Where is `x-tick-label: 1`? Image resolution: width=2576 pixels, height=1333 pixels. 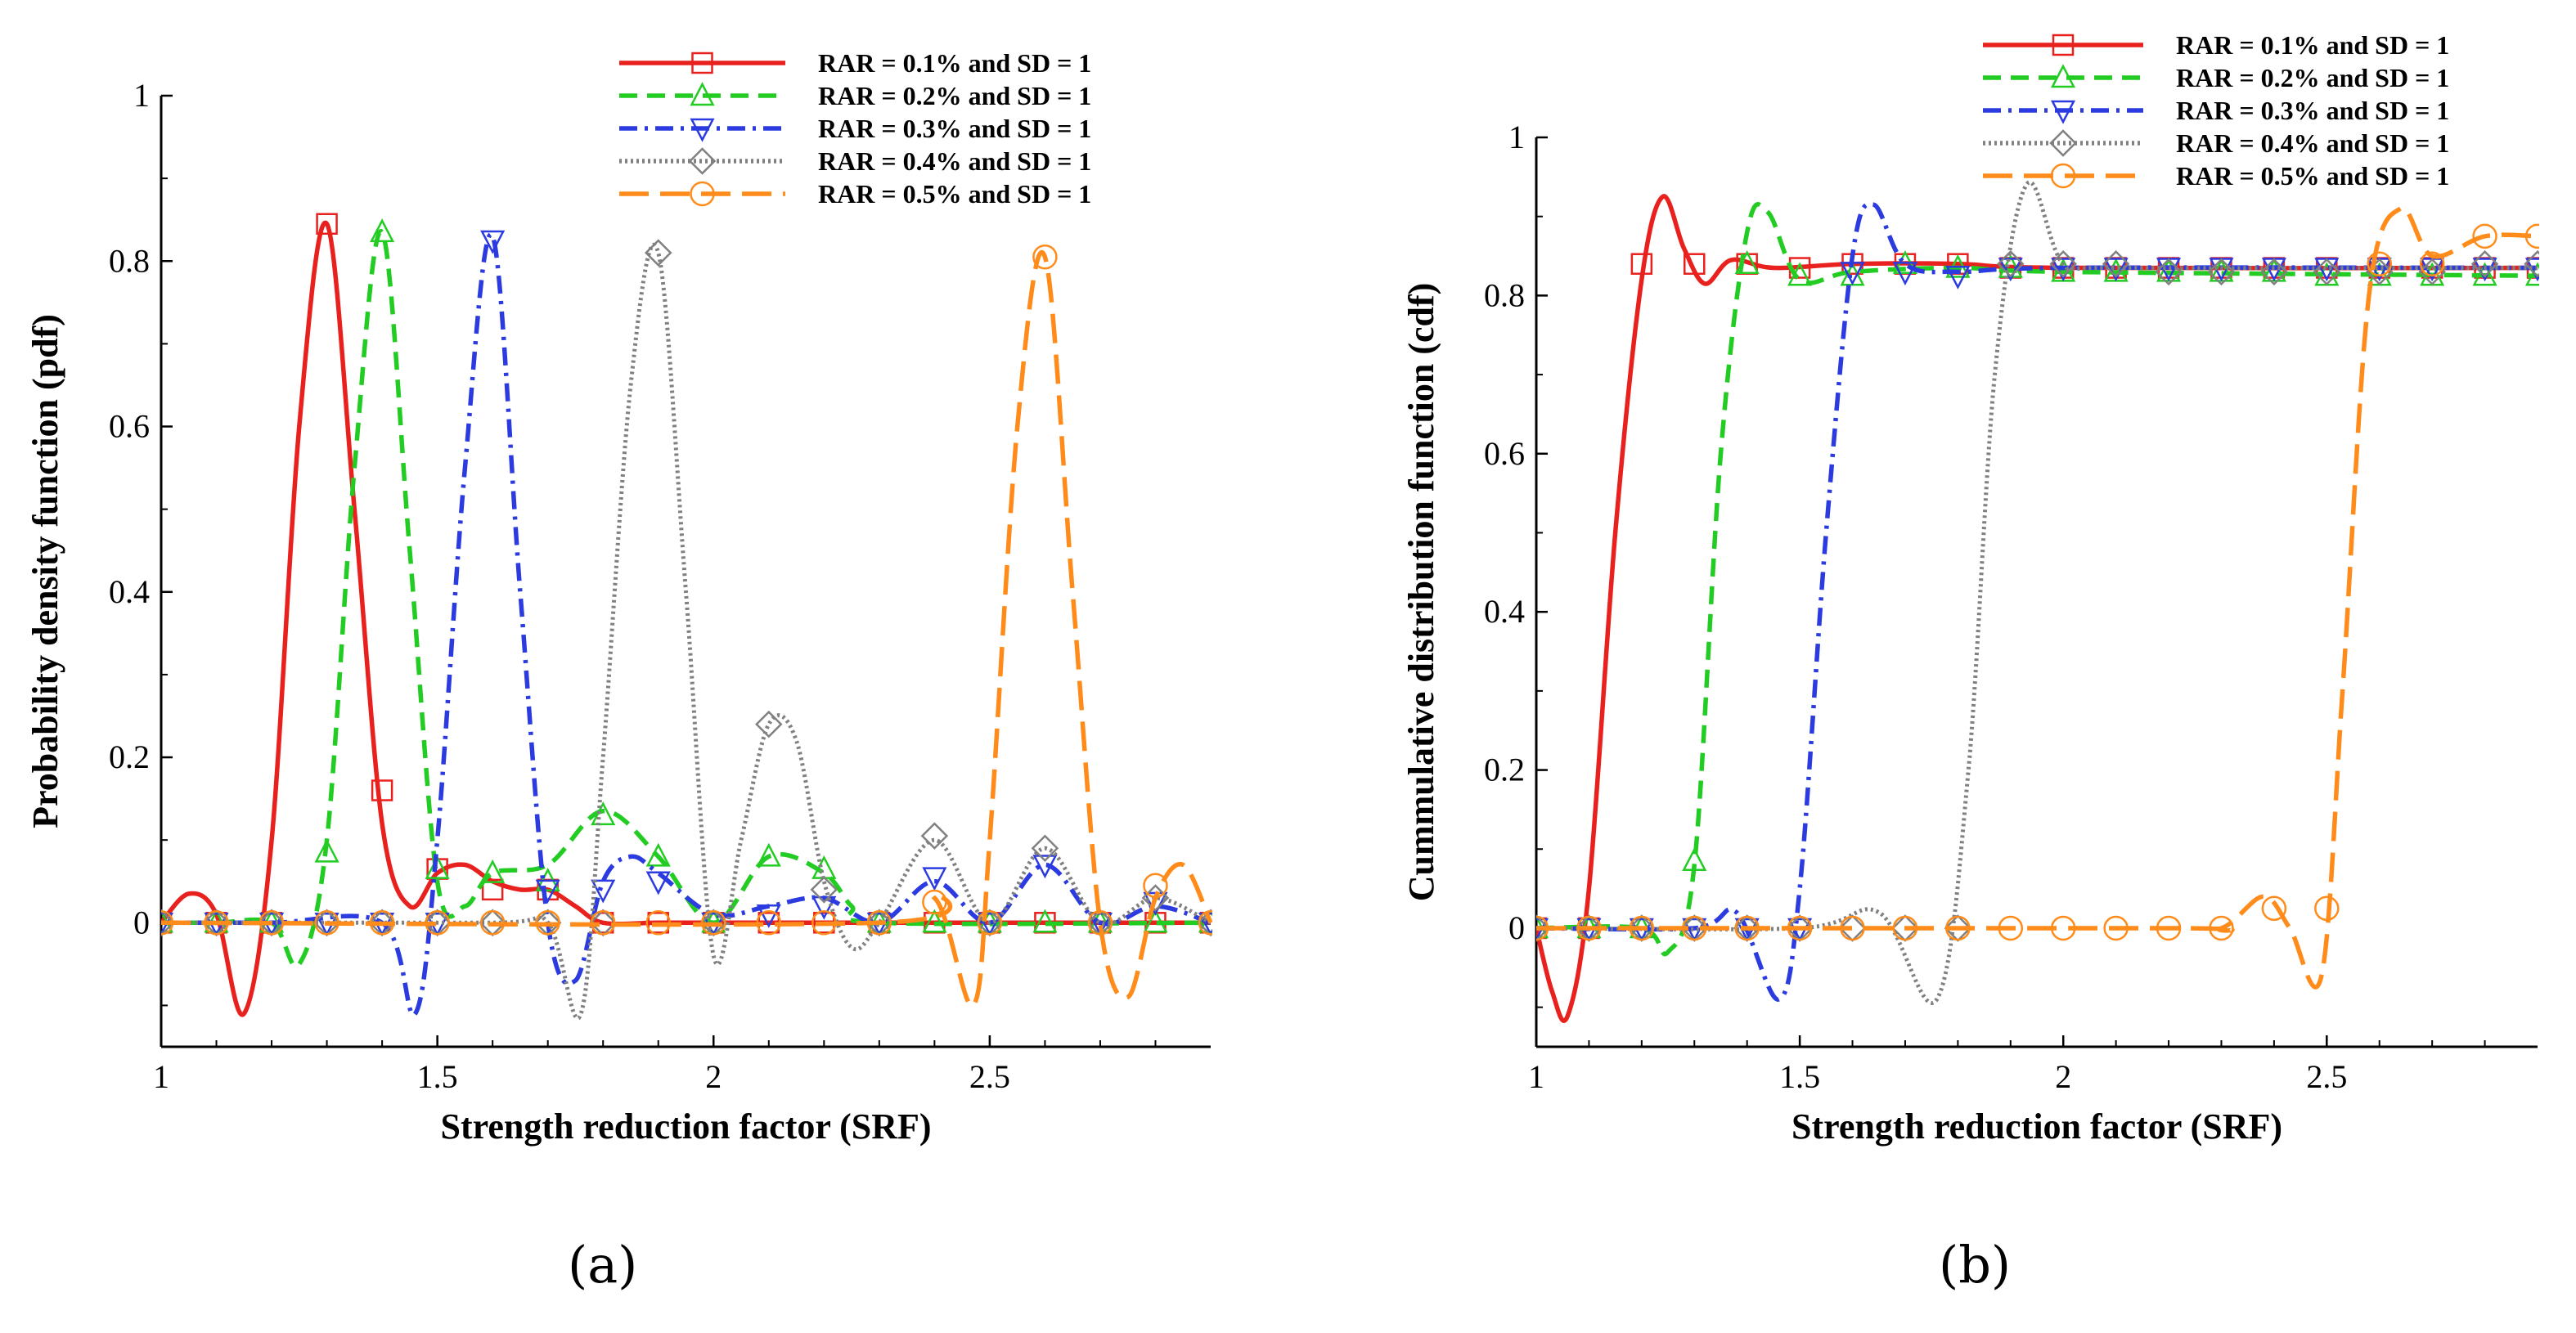
x-tick-label: 1 is located at coordinates (1536, 1076).